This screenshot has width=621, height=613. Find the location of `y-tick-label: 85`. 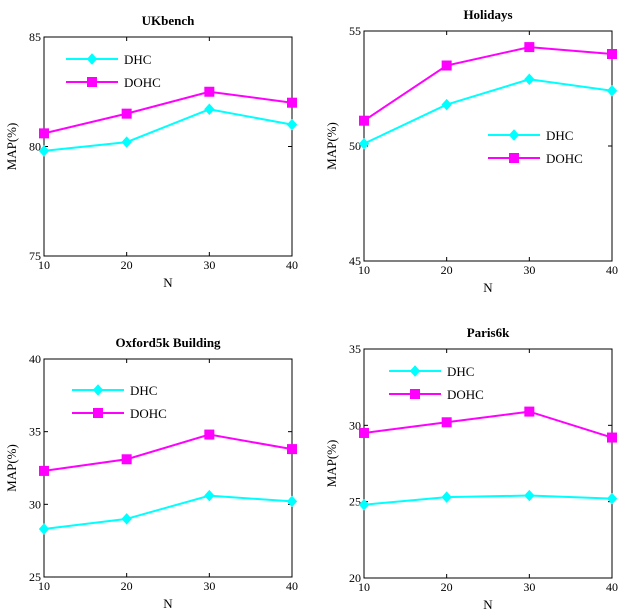

y-tick-label: 85 is located at coordinates (35, 37).